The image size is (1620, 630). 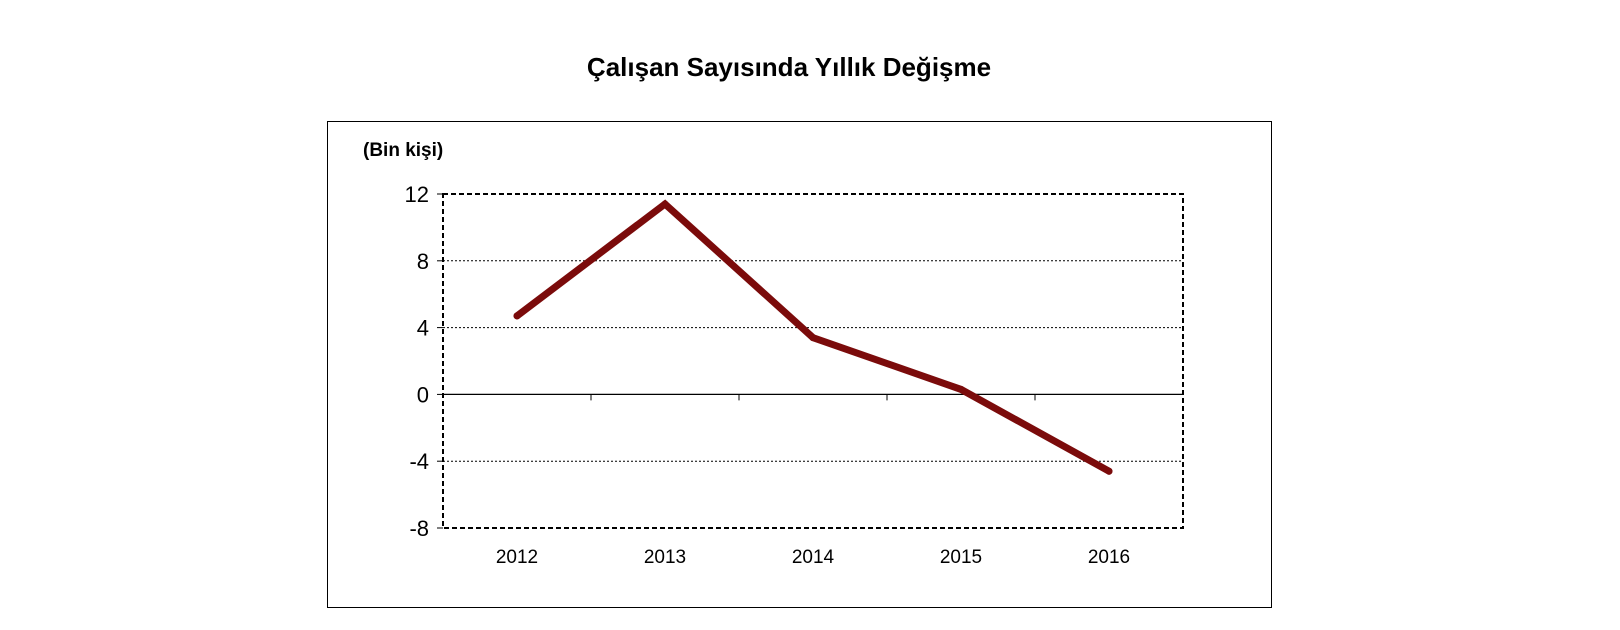 What do you see at coordinates (423, 261) in the screenshot?
I see `y-tick-label: 8` at bounding box center [423, 261].